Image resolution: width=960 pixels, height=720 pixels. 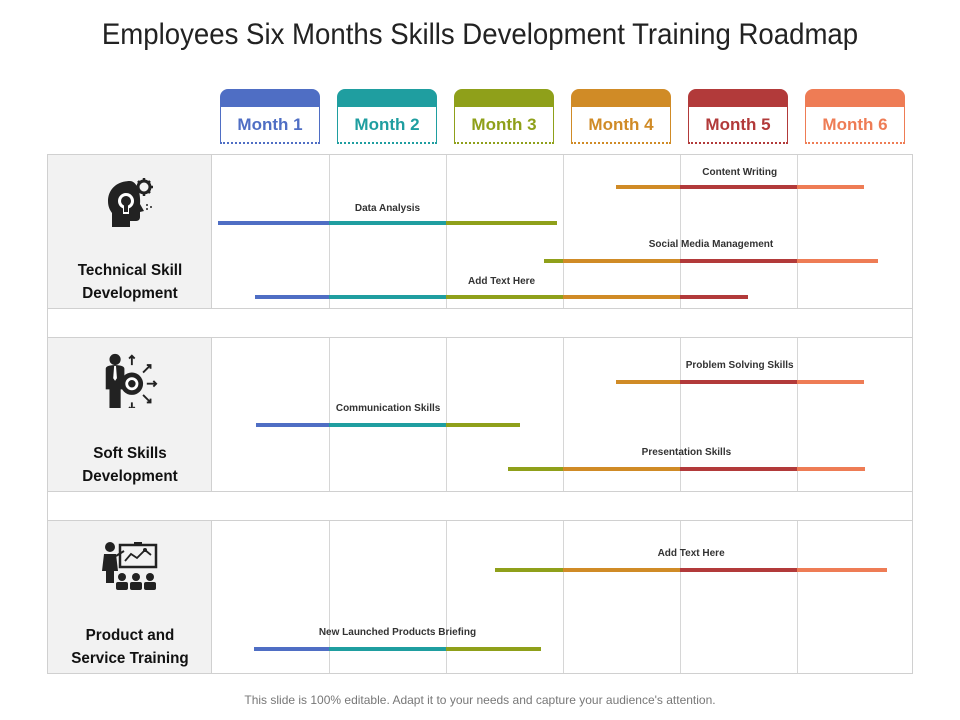 I want to click on month-label: Month 2, so click(x=387, y=125).